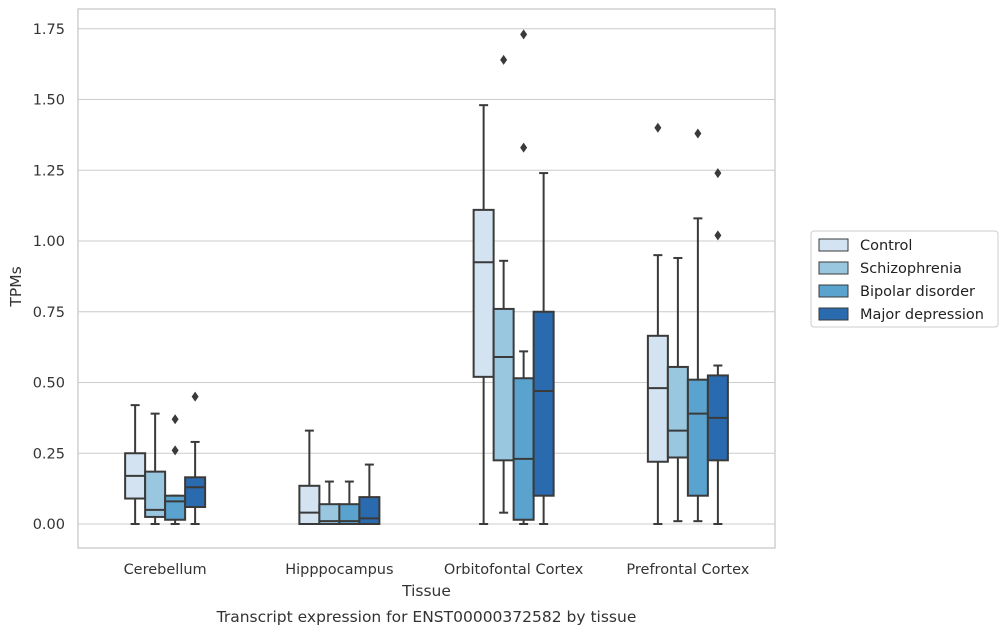  Describe the element at coordinates (687, 570) in the screenshot. I see `x-tick-label: Prefrontal Cortex` at that location.